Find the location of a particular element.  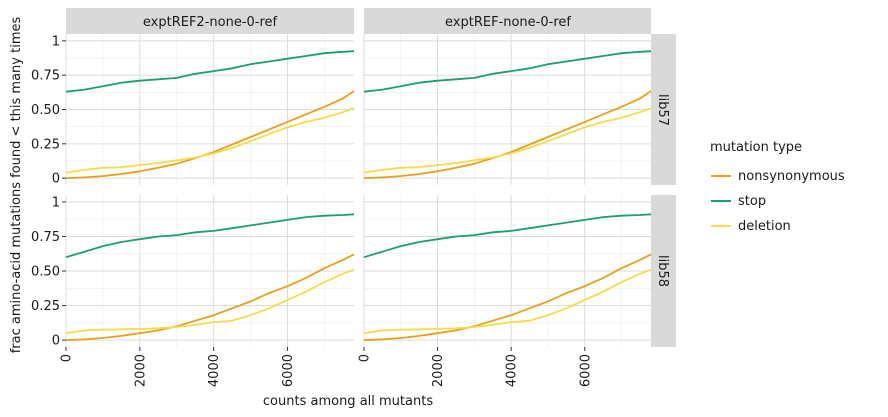

facet-label-row-2: lib58 is located at coordinates (662, 271).